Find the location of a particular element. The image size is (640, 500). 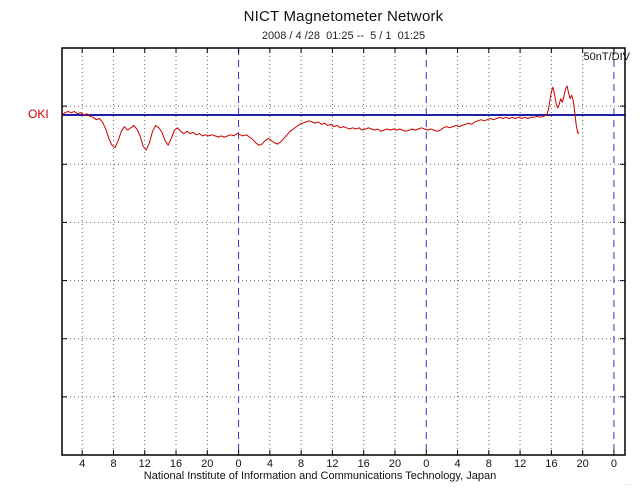

chart-date-range: 2008 / 4 /28 01:25 -- 5 / 1 01:25 is located at coordinates (343, 36).